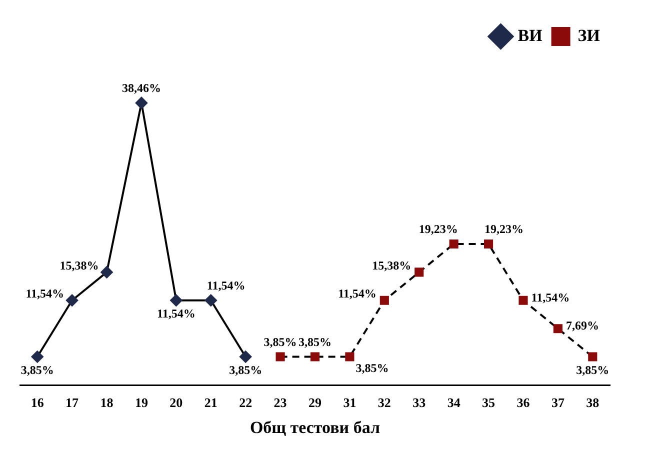 The width and height of the screenshot is (654, 451). What do you see at coordinates (141, 402) in the screenshot?
I see `x-tick-label: 19` at bounding box center [141, 402].